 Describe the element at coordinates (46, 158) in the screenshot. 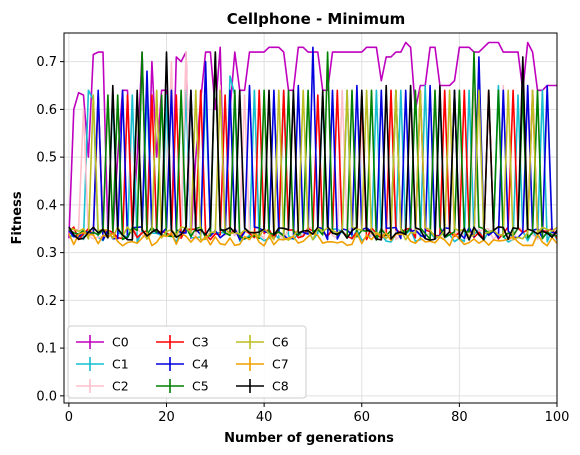

I see `y-tick-label: 0.5` at that location.